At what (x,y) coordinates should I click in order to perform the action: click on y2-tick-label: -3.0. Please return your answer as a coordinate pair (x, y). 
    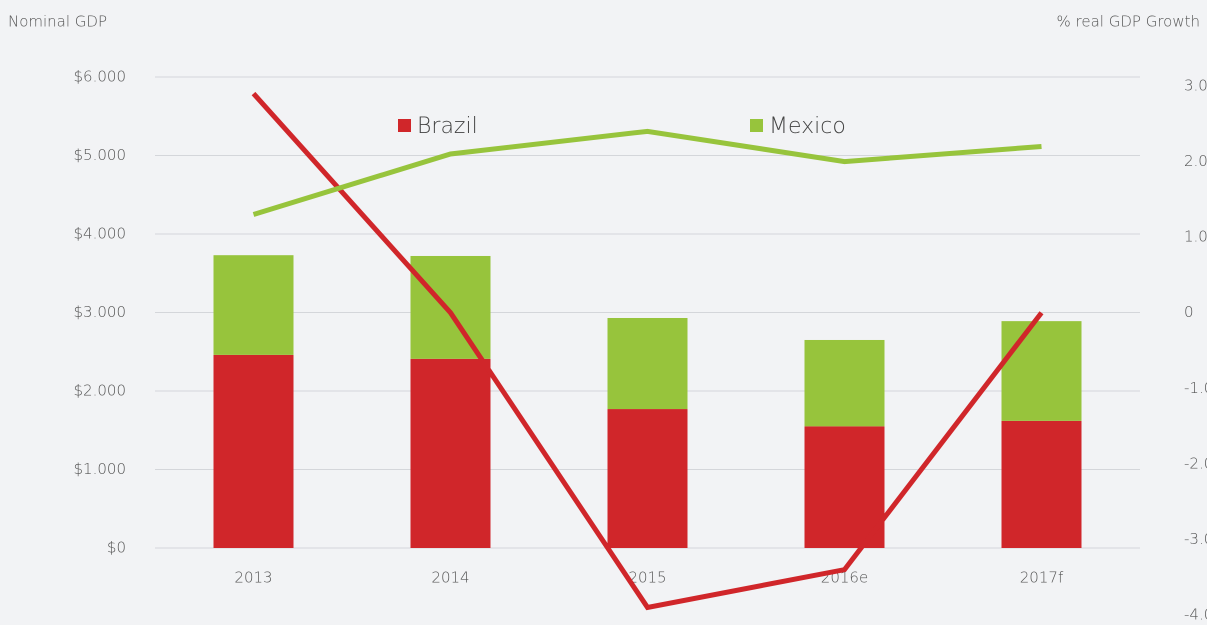
    Looking at the image, I should click on (1195, 539).